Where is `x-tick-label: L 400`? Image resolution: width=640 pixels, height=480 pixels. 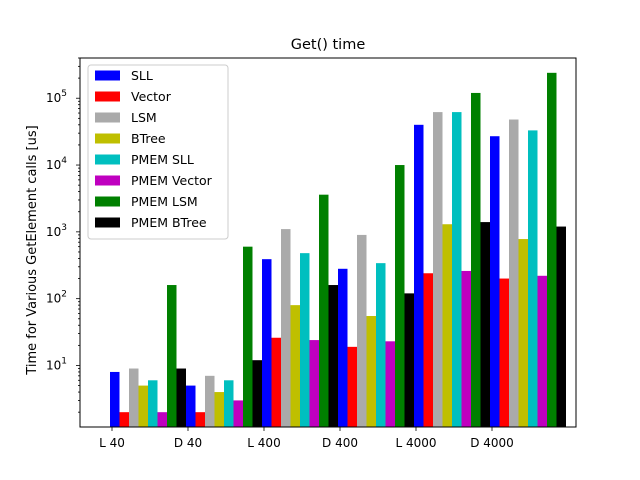 x-tick-label: L 400 is located at coordinates (263, 443).